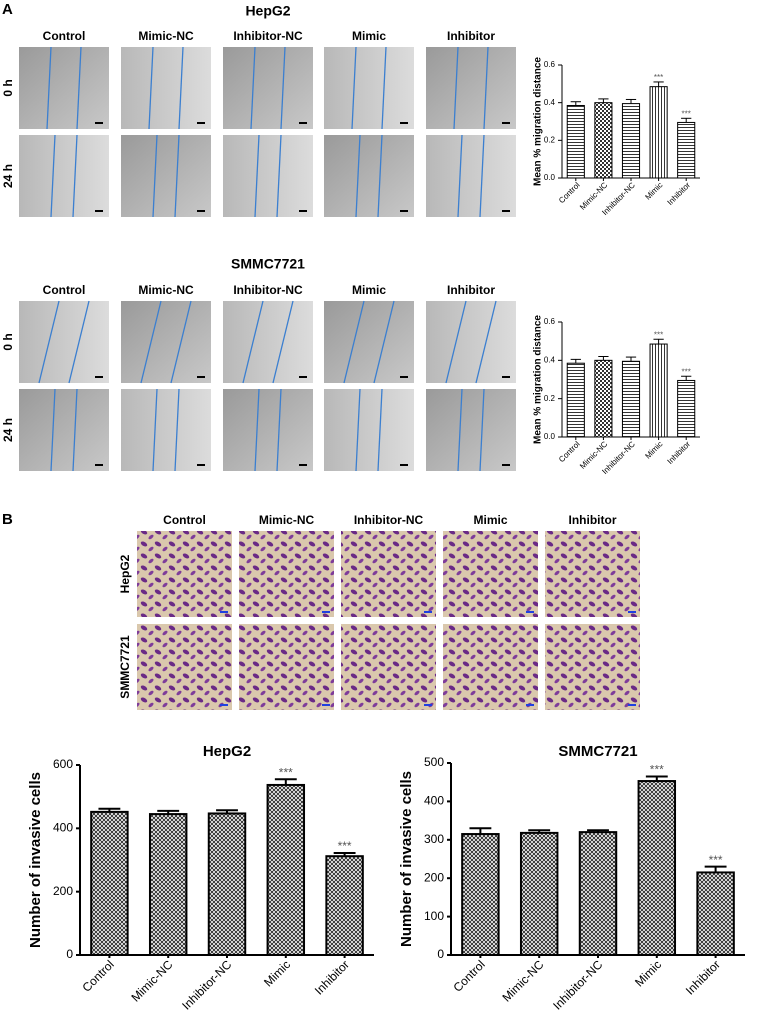  I want to click on panel-label: B, so click(7, 519).